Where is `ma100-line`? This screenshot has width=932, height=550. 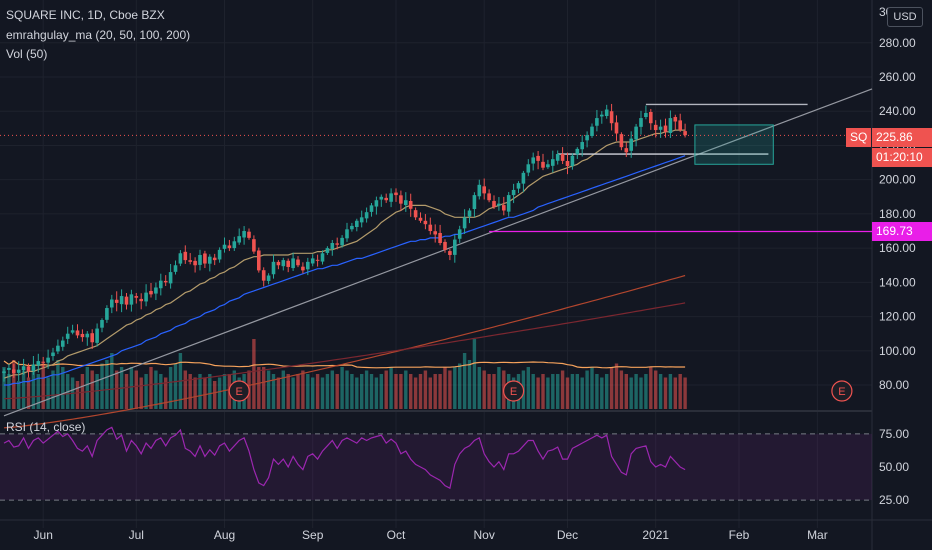 ma100-line is located at coordinates (344, 351).